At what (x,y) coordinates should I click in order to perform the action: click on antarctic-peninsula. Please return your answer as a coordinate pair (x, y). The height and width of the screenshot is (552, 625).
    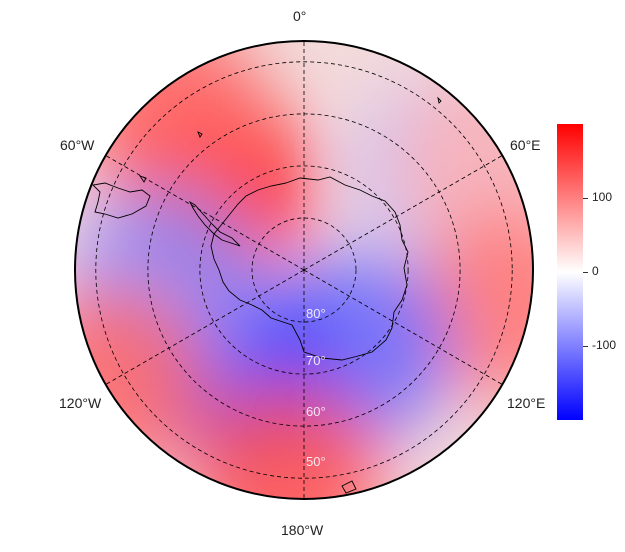
    Looking at the image, I should click on (214, 223).